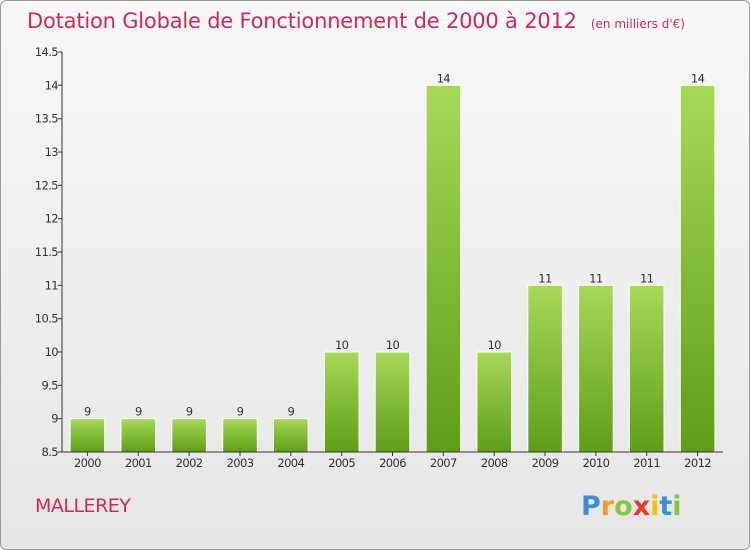  What do you see at coordinates (290, 463) in the screenshot?
I see `x-tick-label-2004: 2004` at bounding box center [290, 463].